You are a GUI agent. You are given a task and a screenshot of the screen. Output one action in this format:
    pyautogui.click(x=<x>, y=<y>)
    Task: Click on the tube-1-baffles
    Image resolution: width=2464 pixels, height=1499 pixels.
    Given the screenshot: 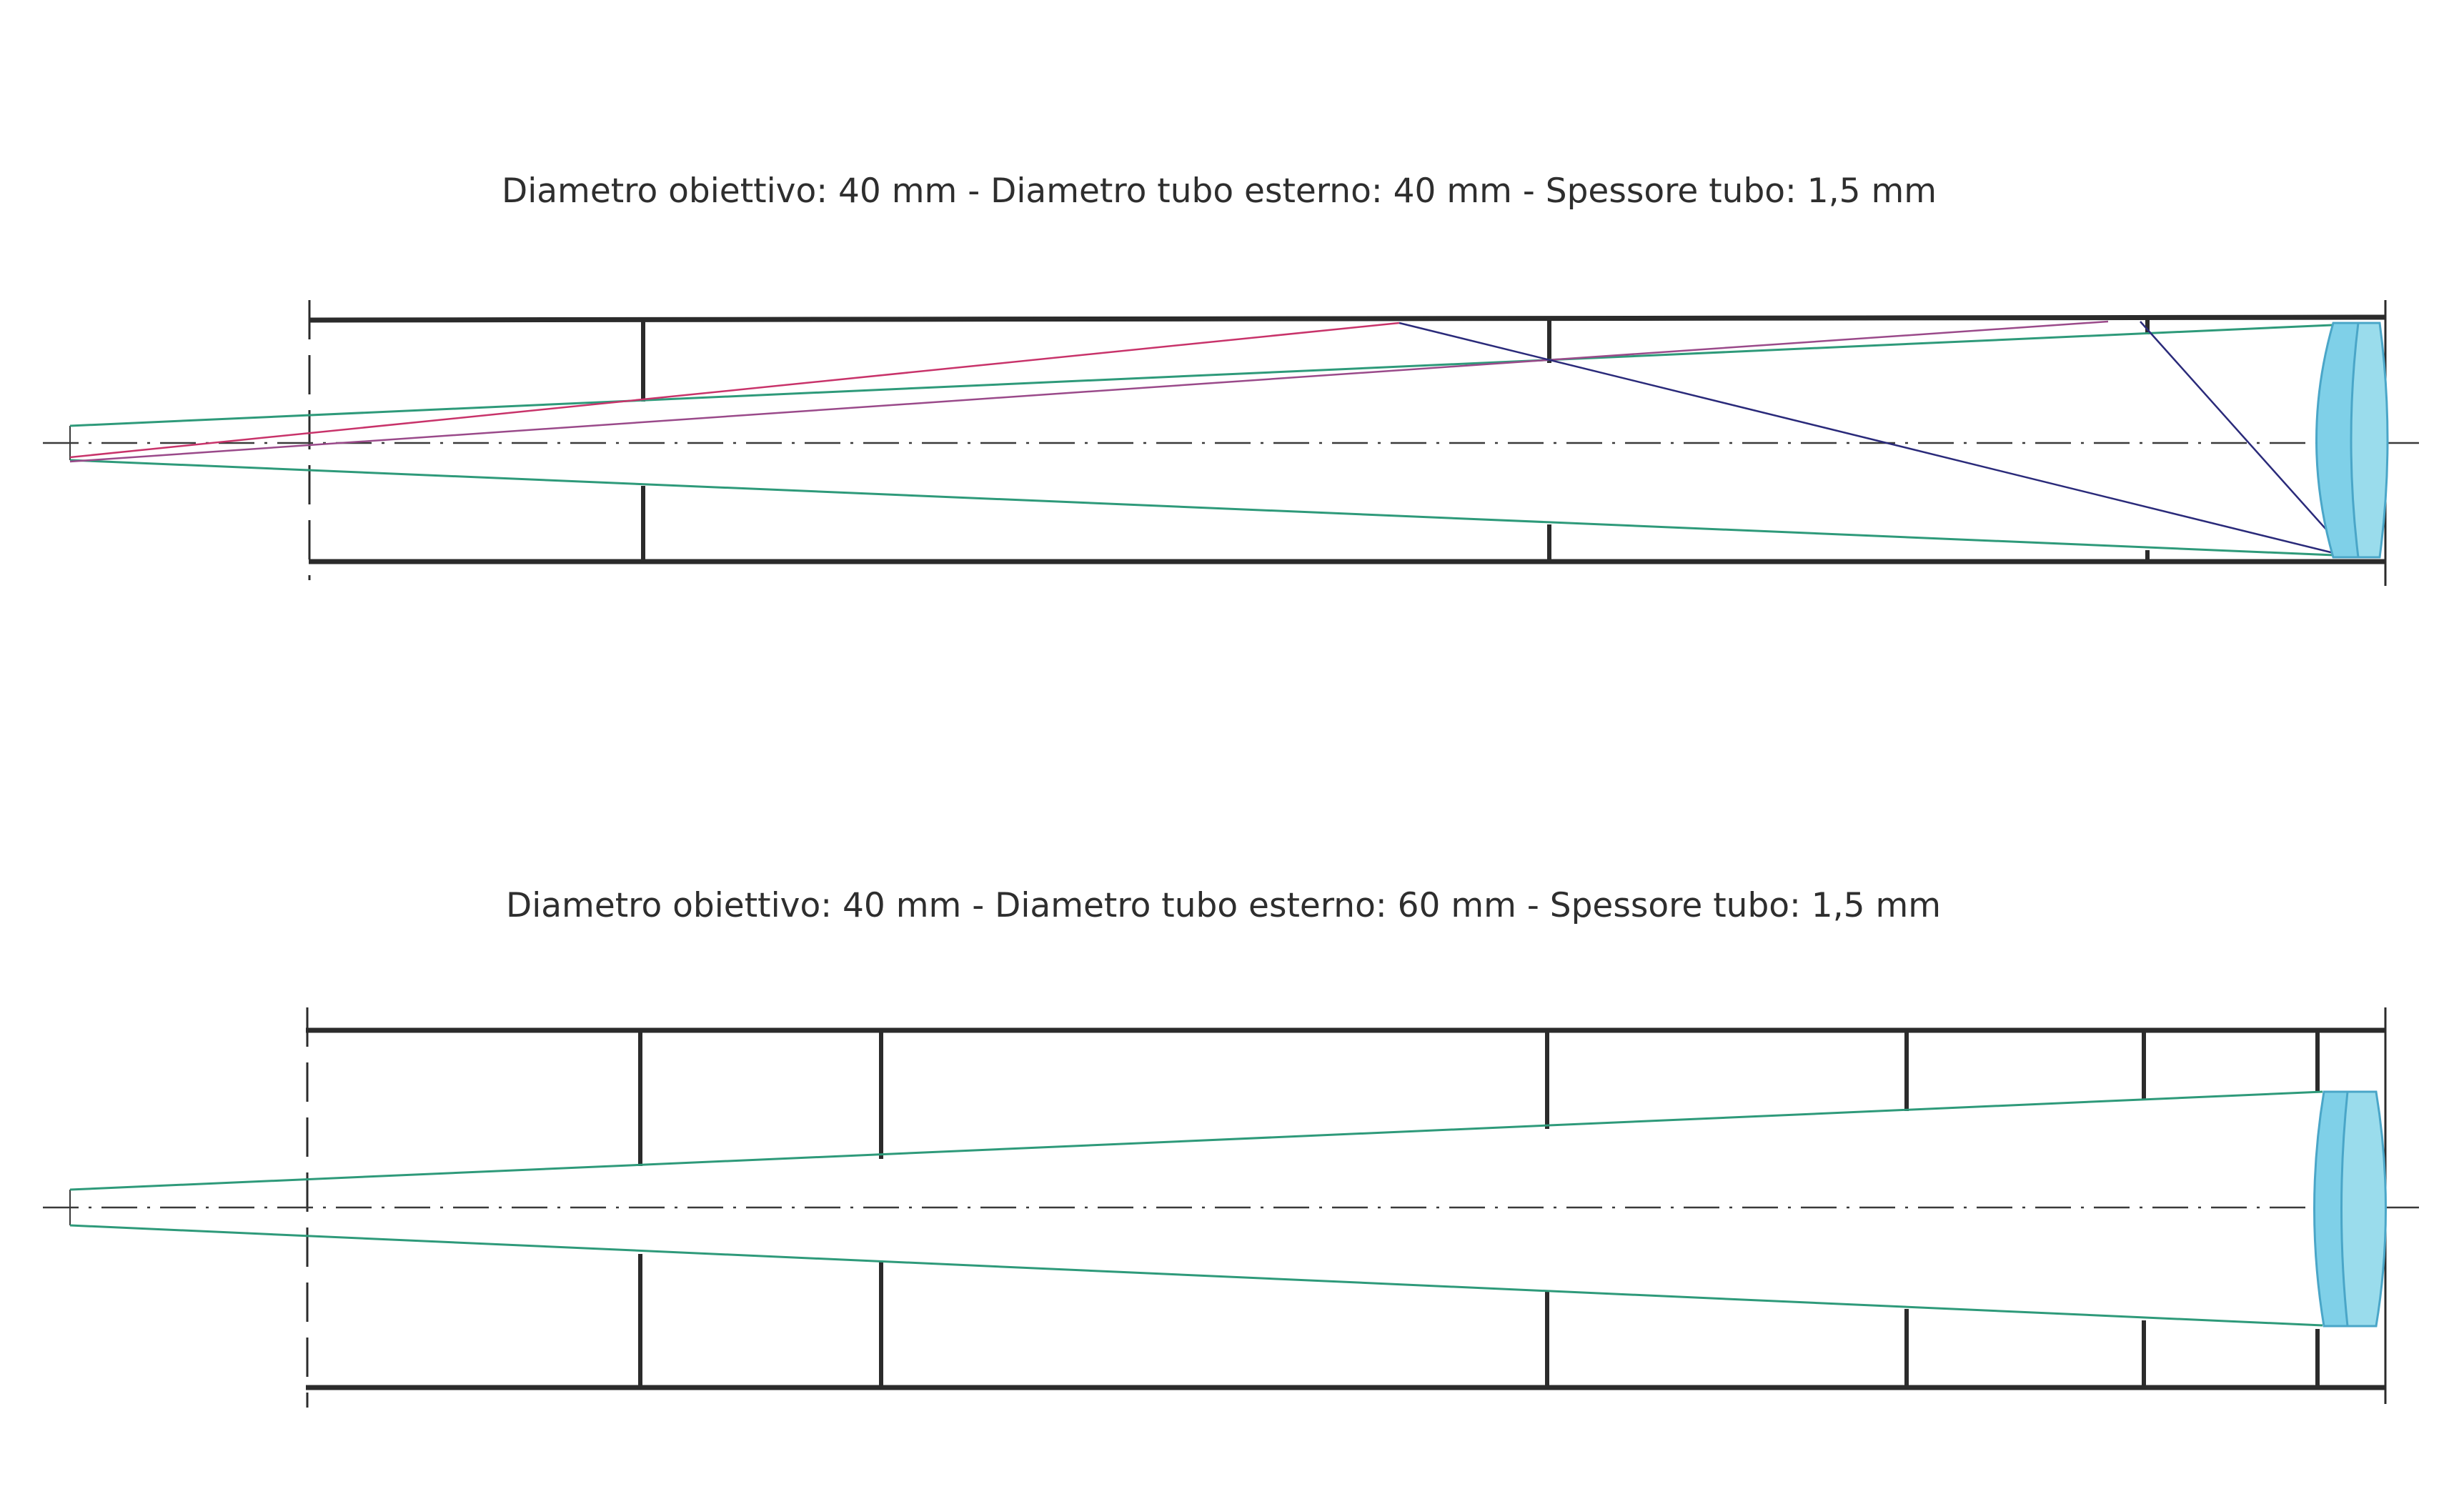 What is the action you would take?
    pyautogui.click(x=1395, y=439)
    